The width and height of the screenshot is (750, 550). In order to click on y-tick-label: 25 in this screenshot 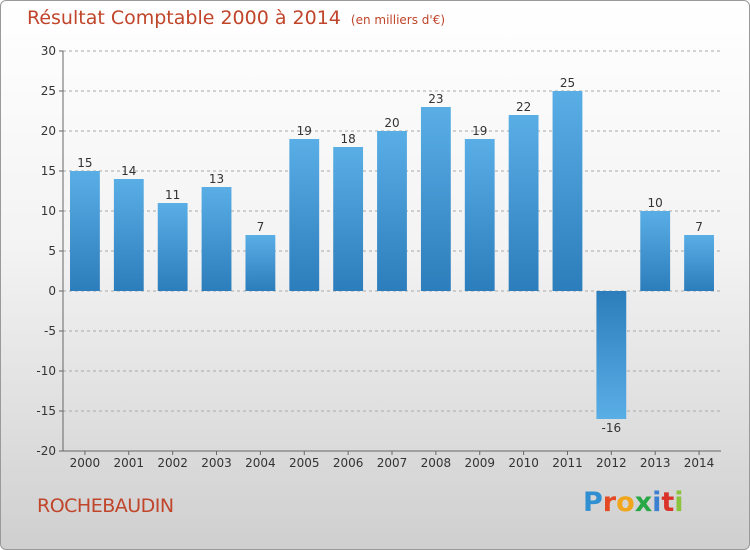, I will do `click(48, 91)`.